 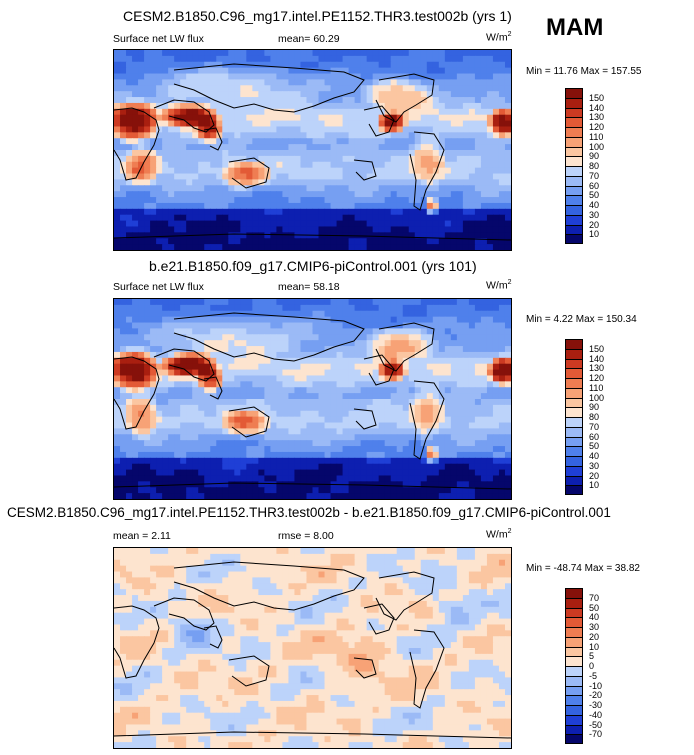 I want to click on coastline, so click(x=427, y=171).